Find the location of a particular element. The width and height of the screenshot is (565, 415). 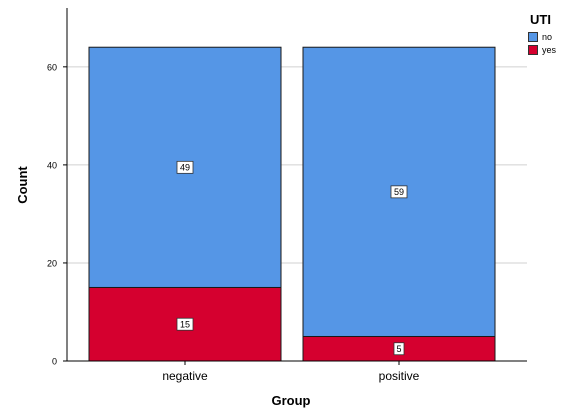

legend-label-yes: yes is located at coordinates (549, 50).